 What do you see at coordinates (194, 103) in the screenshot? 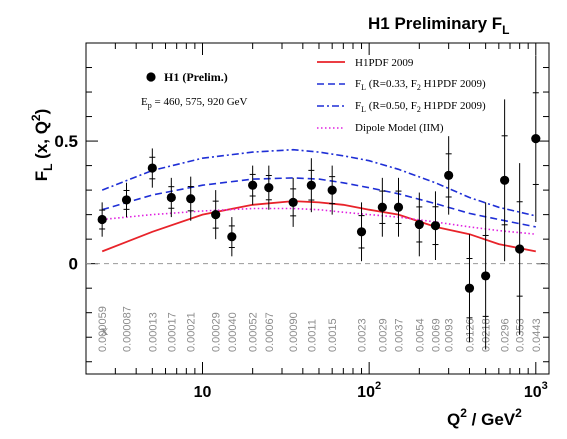
I see `beam-energies-label: Ep = 460, 575, 920 GeV` at bounding box center [194, 103].